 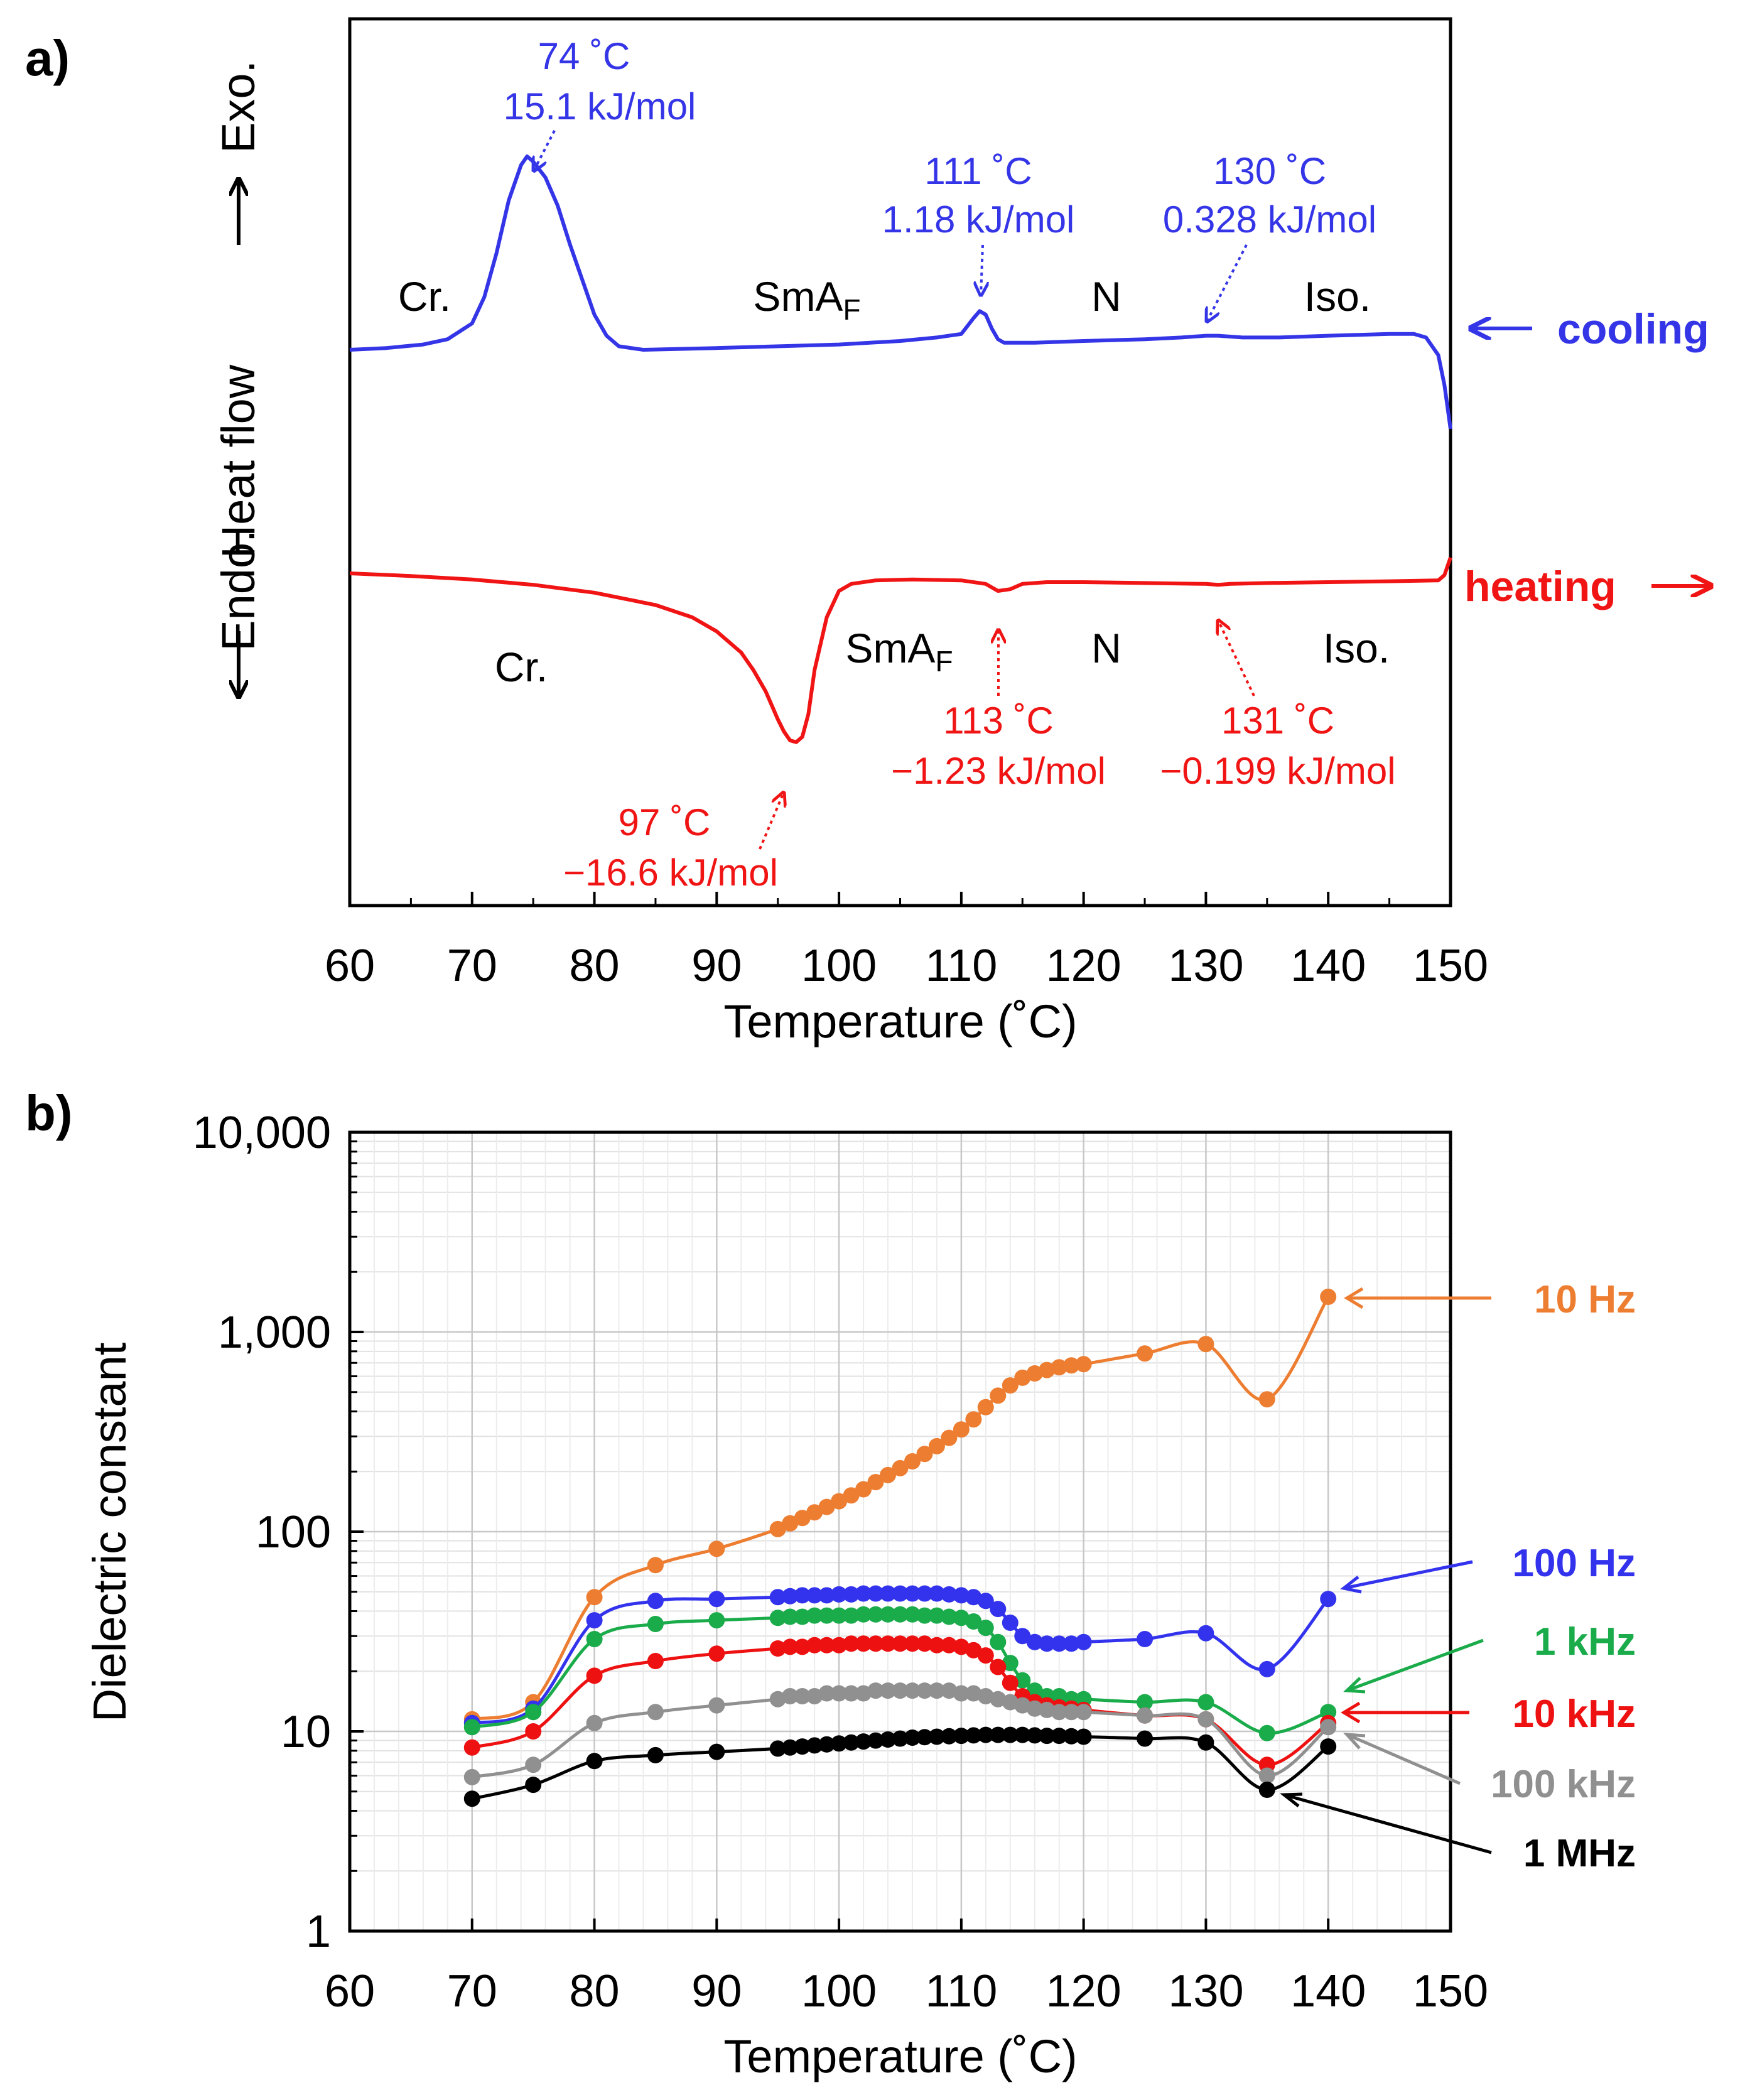 What do you see at coordinates (1227, 283) in the screenshot?
I see `annotation-cooling-130-arrow` at bounding box center [1227, 283].